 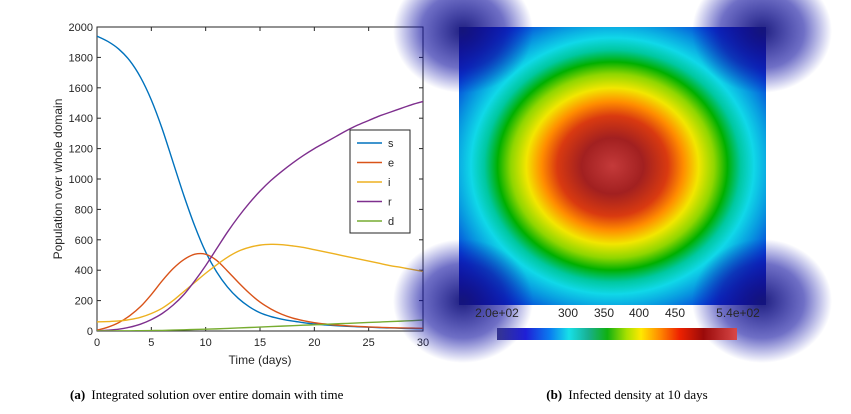 What do you see at coordinates (463, 301) in the screenshot?
I see `heatmap-corner-bl` at bounding box center [463, 301].